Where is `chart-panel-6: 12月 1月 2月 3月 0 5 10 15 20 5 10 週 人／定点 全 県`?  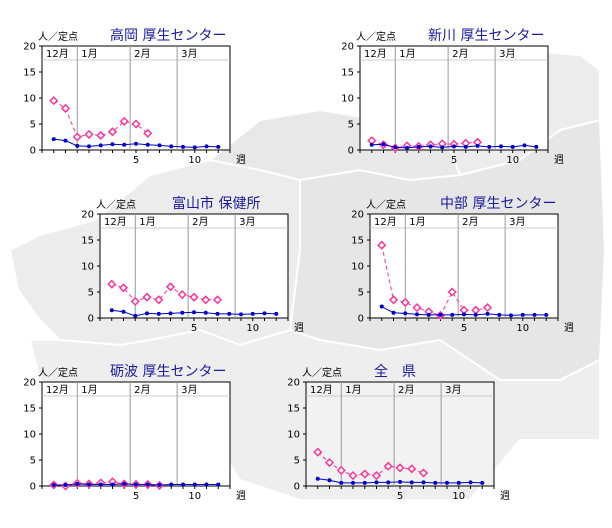 chart-panel-6: 12月 1月 2月 3月 0 5 10 15 20 5 10 週 人／定点 全 県 is located at coordinates (398, 432).